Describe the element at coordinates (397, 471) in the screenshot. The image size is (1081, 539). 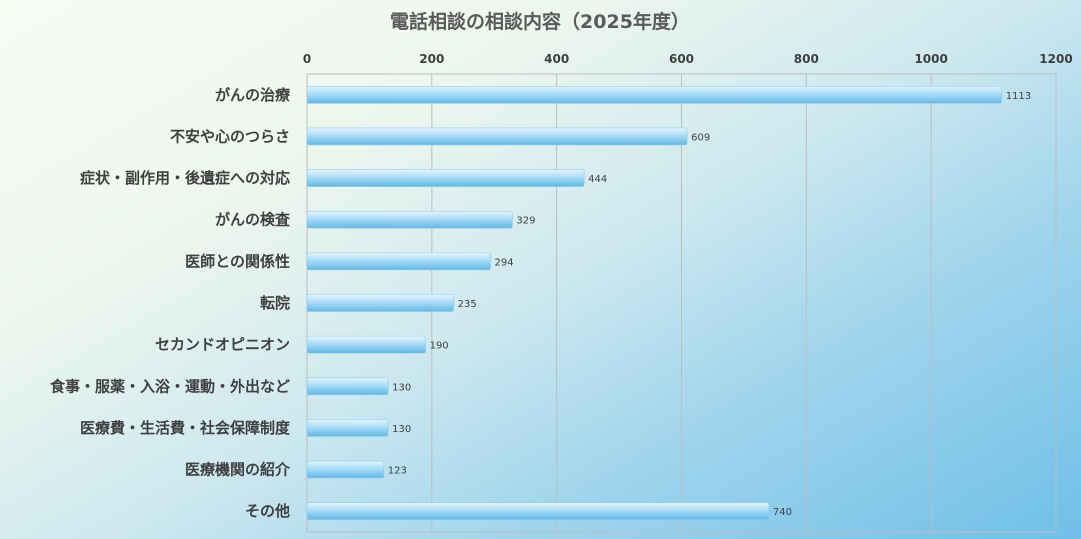
I see `data-label: 123` at that location.